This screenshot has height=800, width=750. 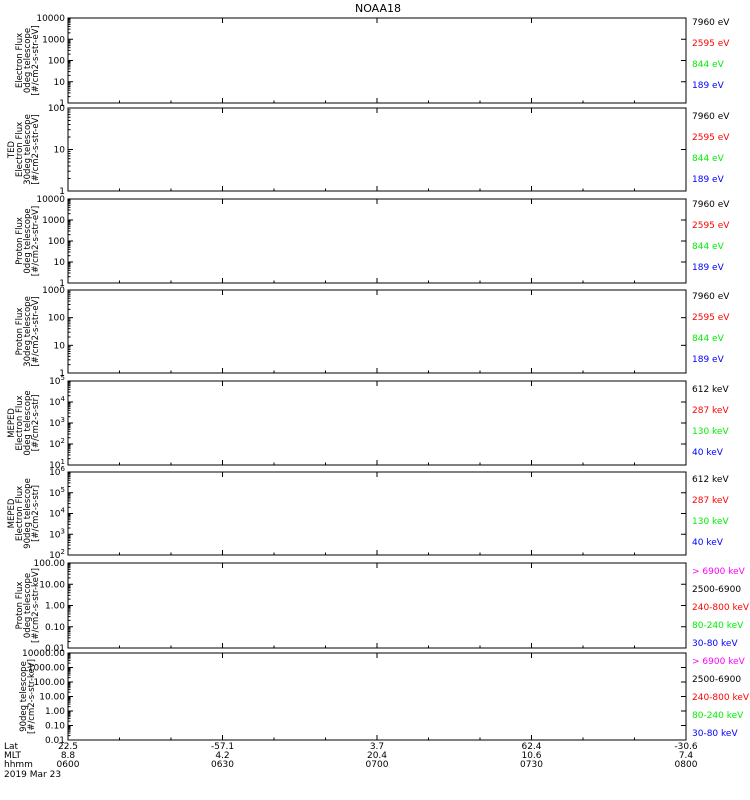 I want to click on footer-row-label: Lat, so click(x=11, y=747).